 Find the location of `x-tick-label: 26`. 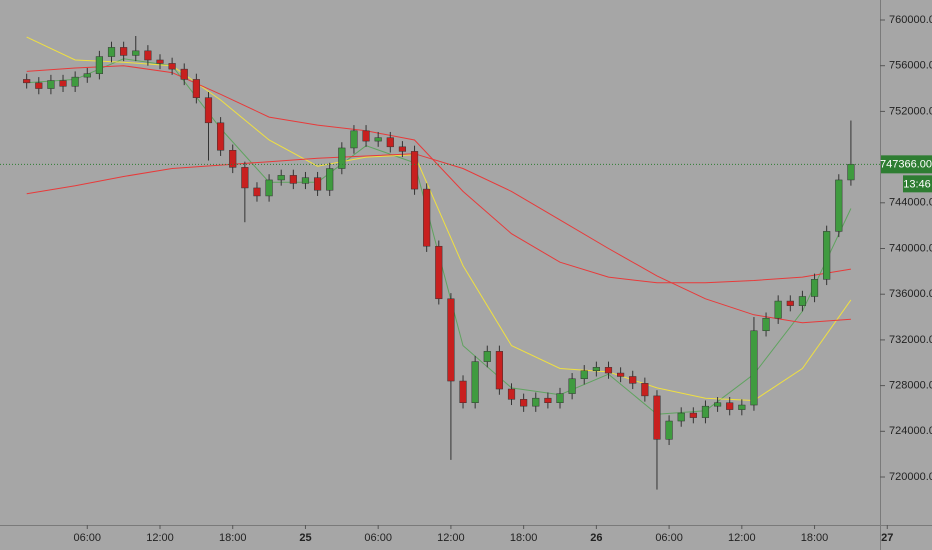

x-tick-label: 26 is located at coordinates (596, 538).